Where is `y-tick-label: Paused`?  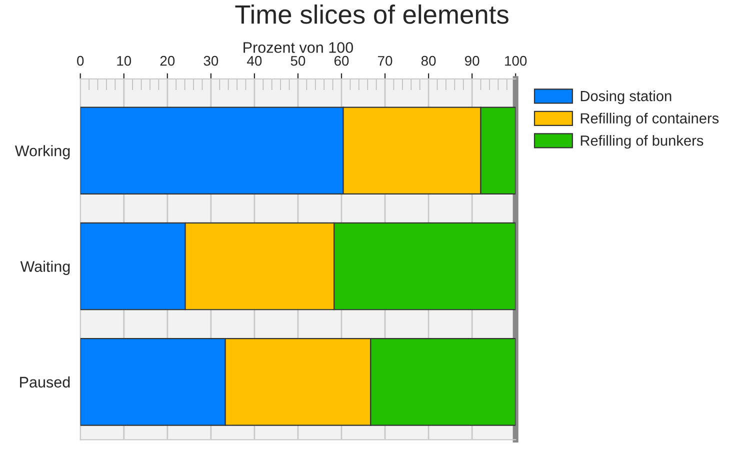
y-tick-label: Paused is located at coordinates (45, 382).